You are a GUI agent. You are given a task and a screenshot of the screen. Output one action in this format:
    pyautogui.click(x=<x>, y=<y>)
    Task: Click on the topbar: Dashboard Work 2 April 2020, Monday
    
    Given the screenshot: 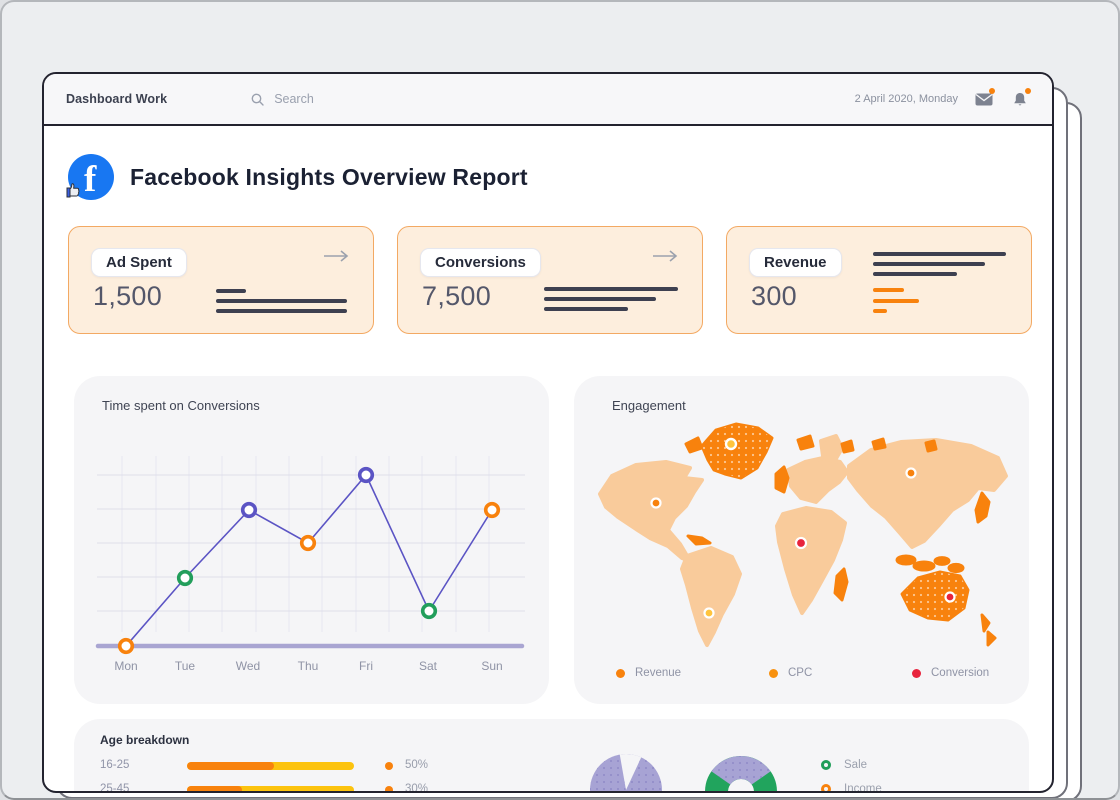 What is the action you would take?
    pyautogui.click(x=548, y=100)
    